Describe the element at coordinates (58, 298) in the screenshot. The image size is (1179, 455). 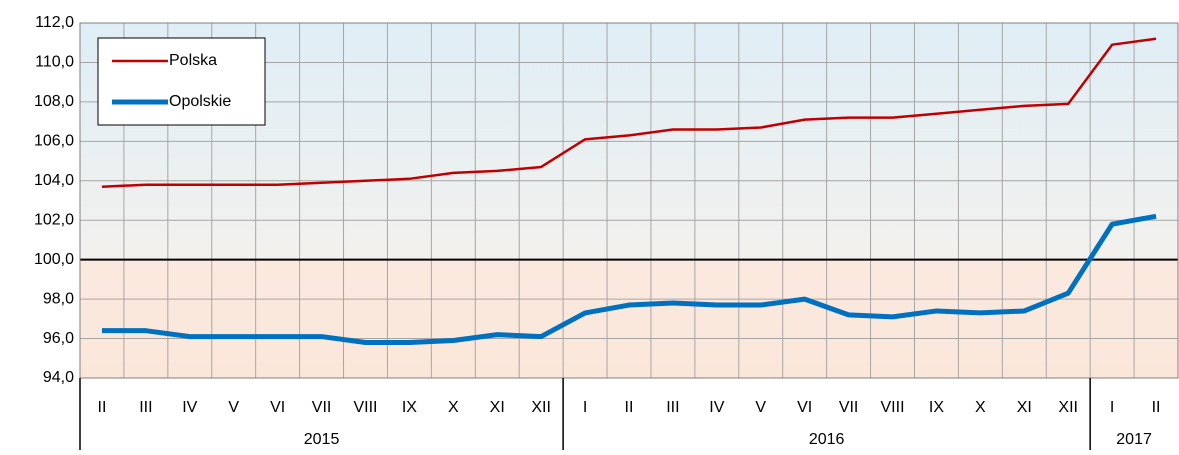
I see `y-tick-label: 98,0` at that location.